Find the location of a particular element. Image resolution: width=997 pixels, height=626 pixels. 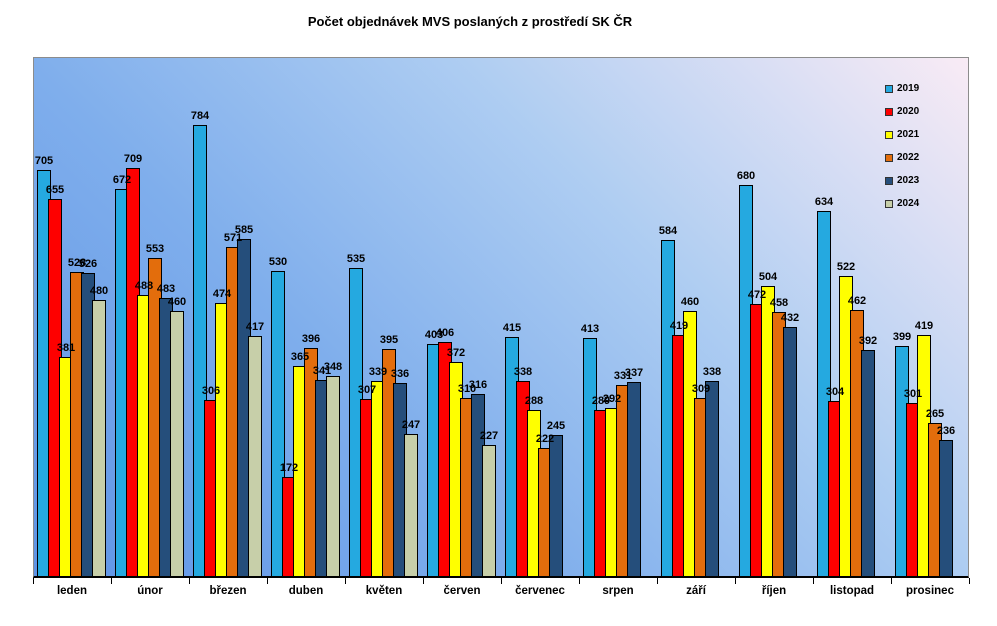

bar-value-label: 474 is located at coordinates (222, 294).